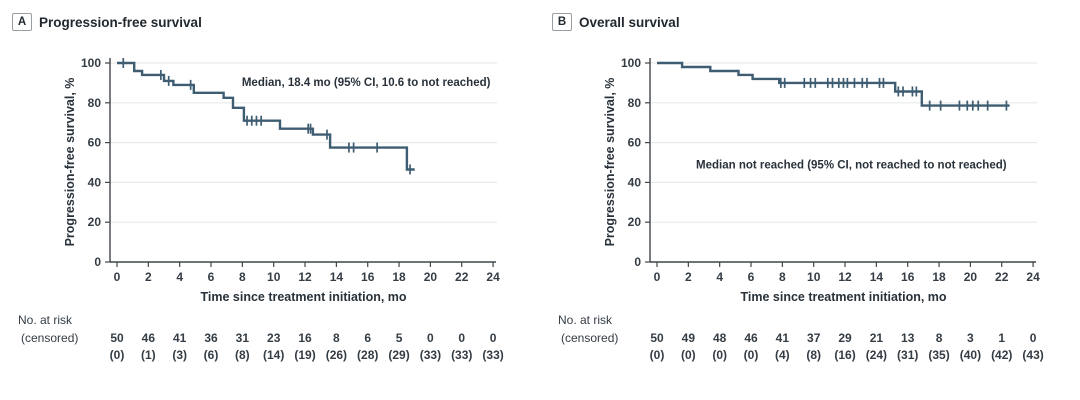  I want to click on at-risk-count: 21, so click(877, 338).